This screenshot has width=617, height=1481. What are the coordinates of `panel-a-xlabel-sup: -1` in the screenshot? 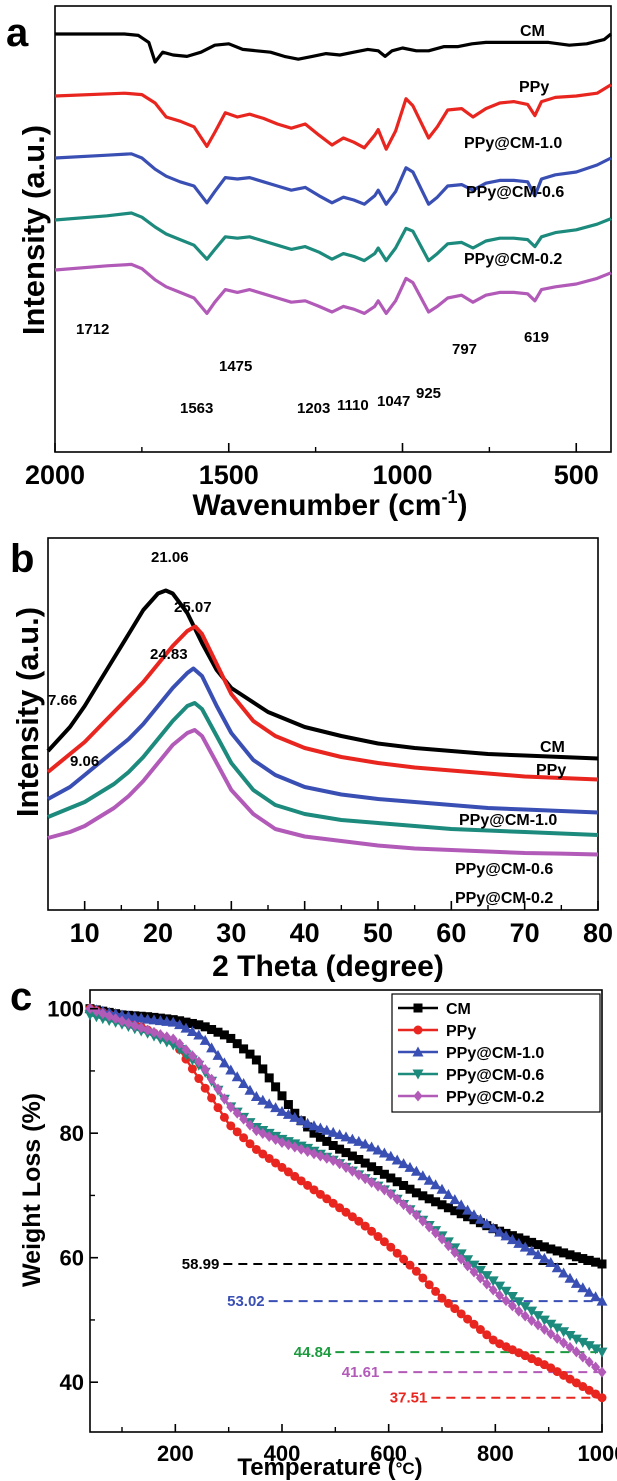 It's located at (449, 497).